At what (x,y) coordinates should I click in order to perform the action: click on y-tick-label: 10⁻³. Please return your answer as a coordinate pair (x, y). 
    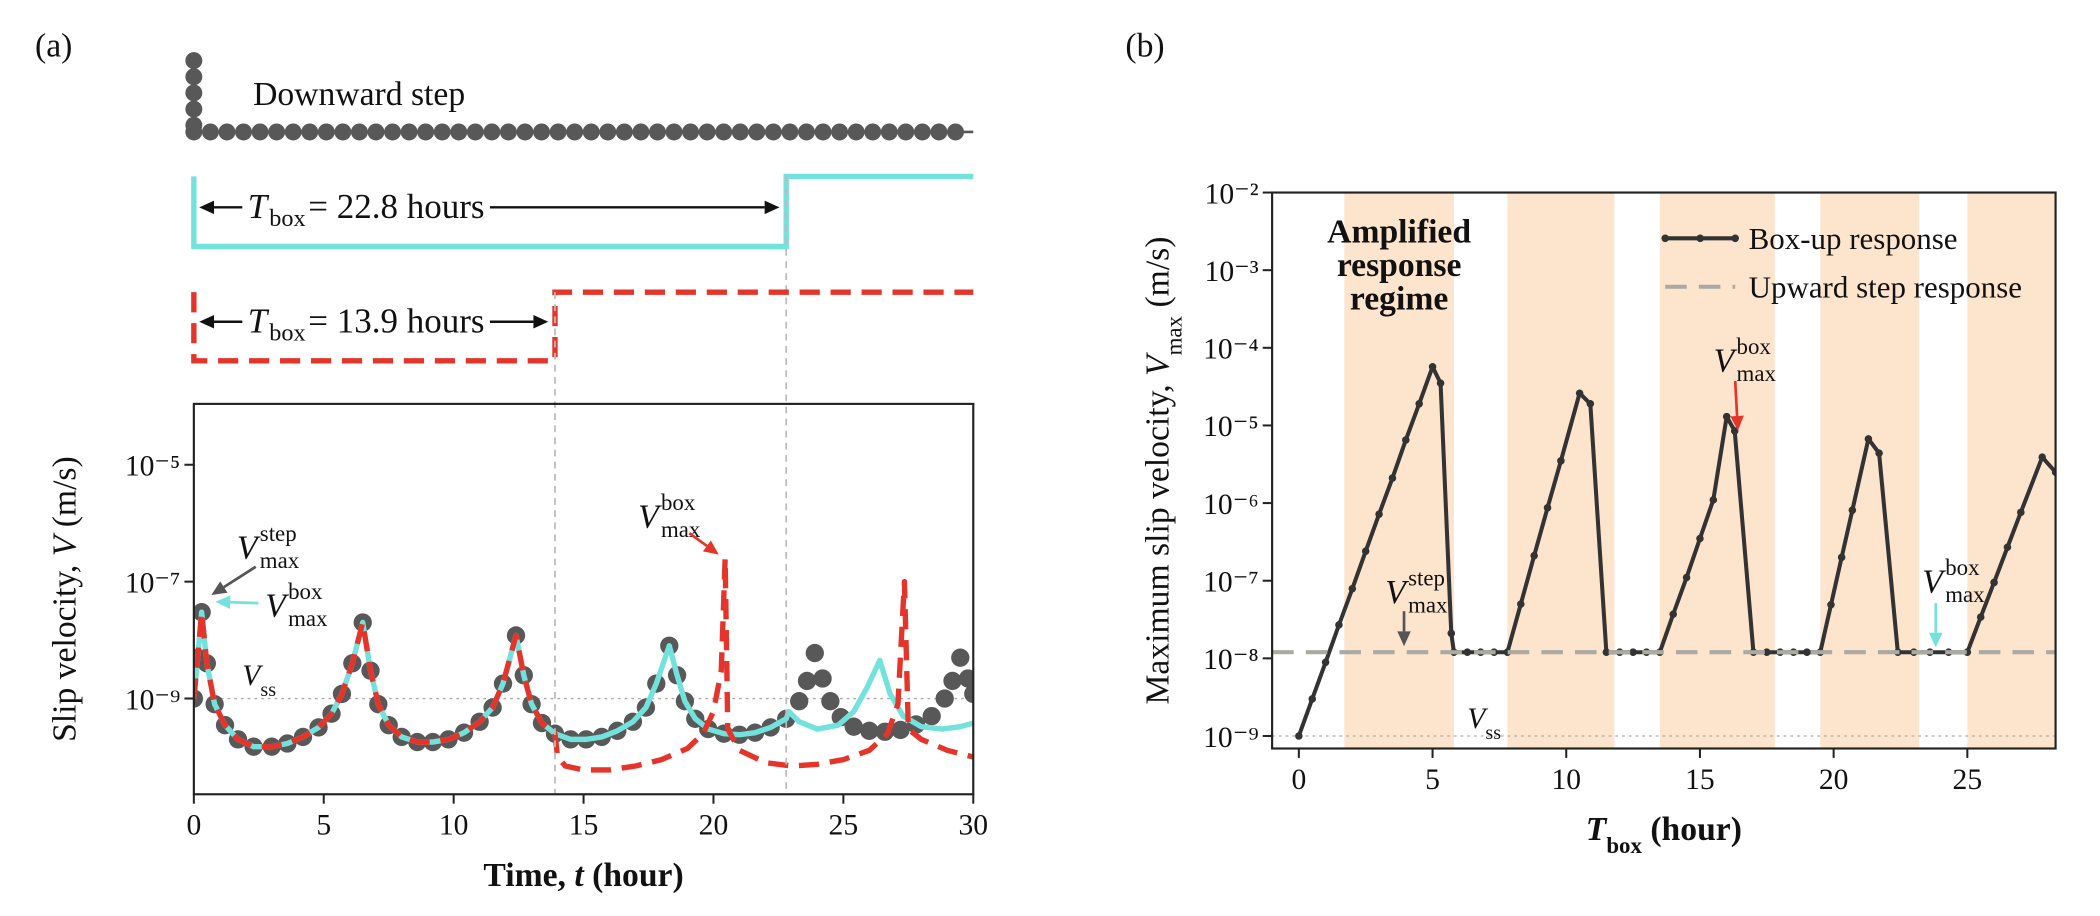
    Looking at the image, I should click on (1232, 272).